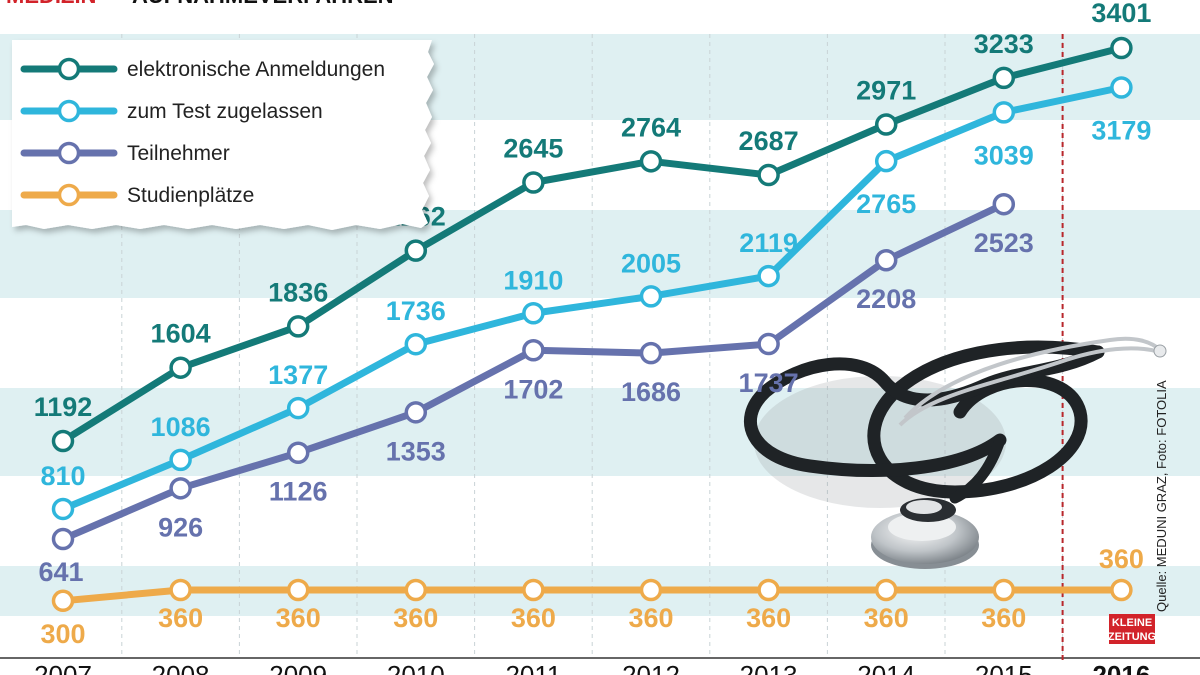 The image size is (1200, 675). What do you see at coordinates (298, 375) in the screenshot?
I see `data-label-zugelassen: 1377` at bounding box center [298, 375].